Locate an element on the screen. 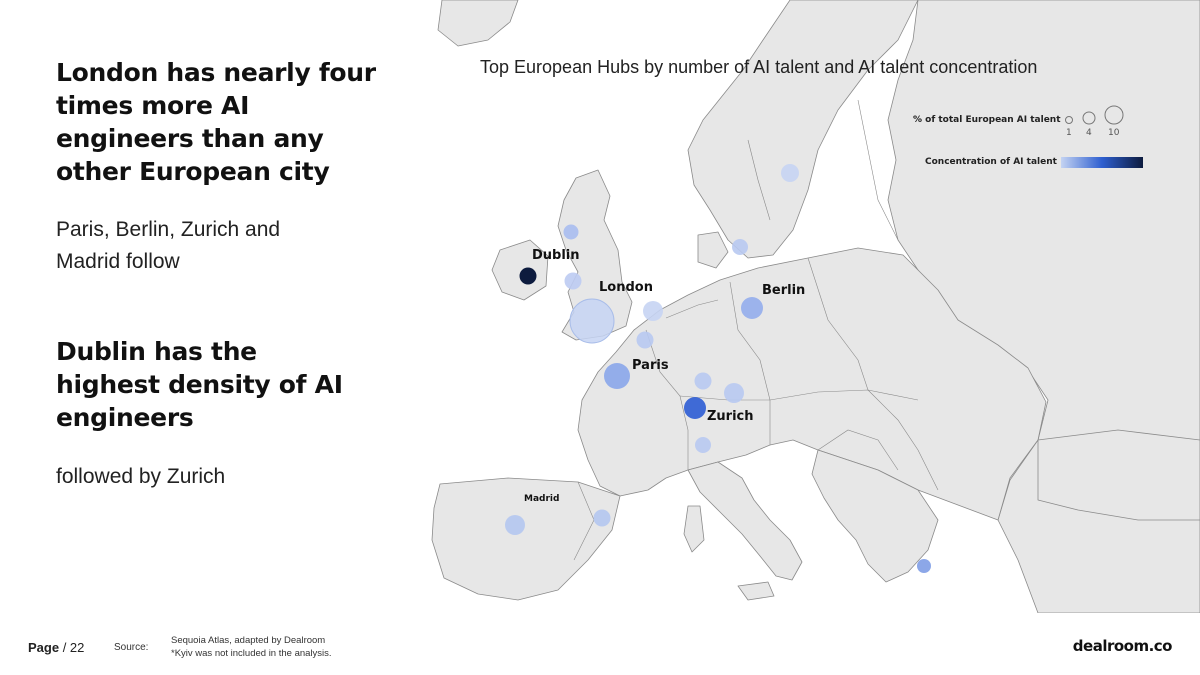 This screenshot has height=675, width=1200. border-fi-ru is located at coordinates (878, 170).